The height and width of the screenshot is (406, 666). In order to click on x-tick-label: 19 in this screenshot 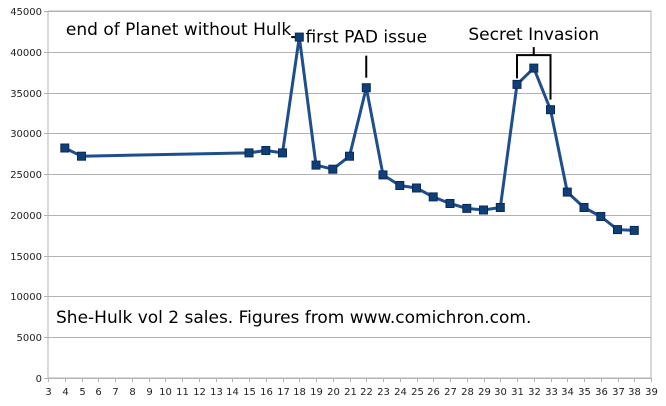, I will do `click(316, 392)`.